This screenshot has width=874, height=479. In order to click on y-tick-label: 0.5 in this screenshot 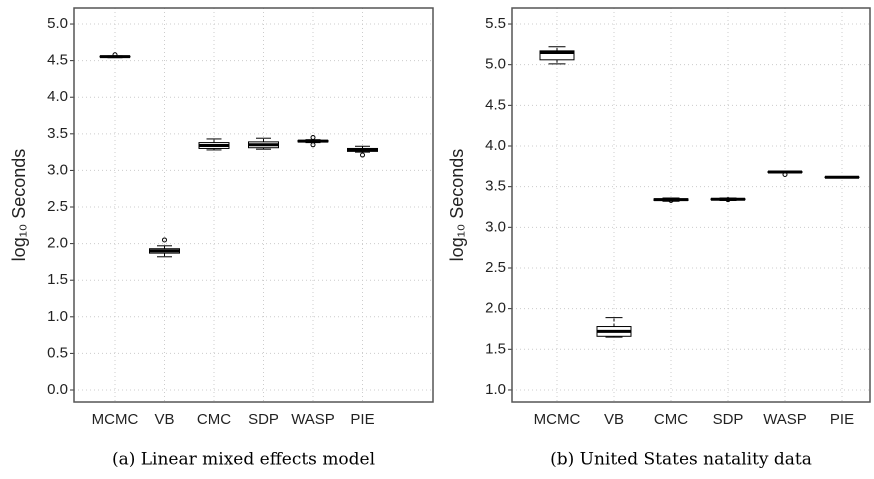, I will do `click(57, 352)`.